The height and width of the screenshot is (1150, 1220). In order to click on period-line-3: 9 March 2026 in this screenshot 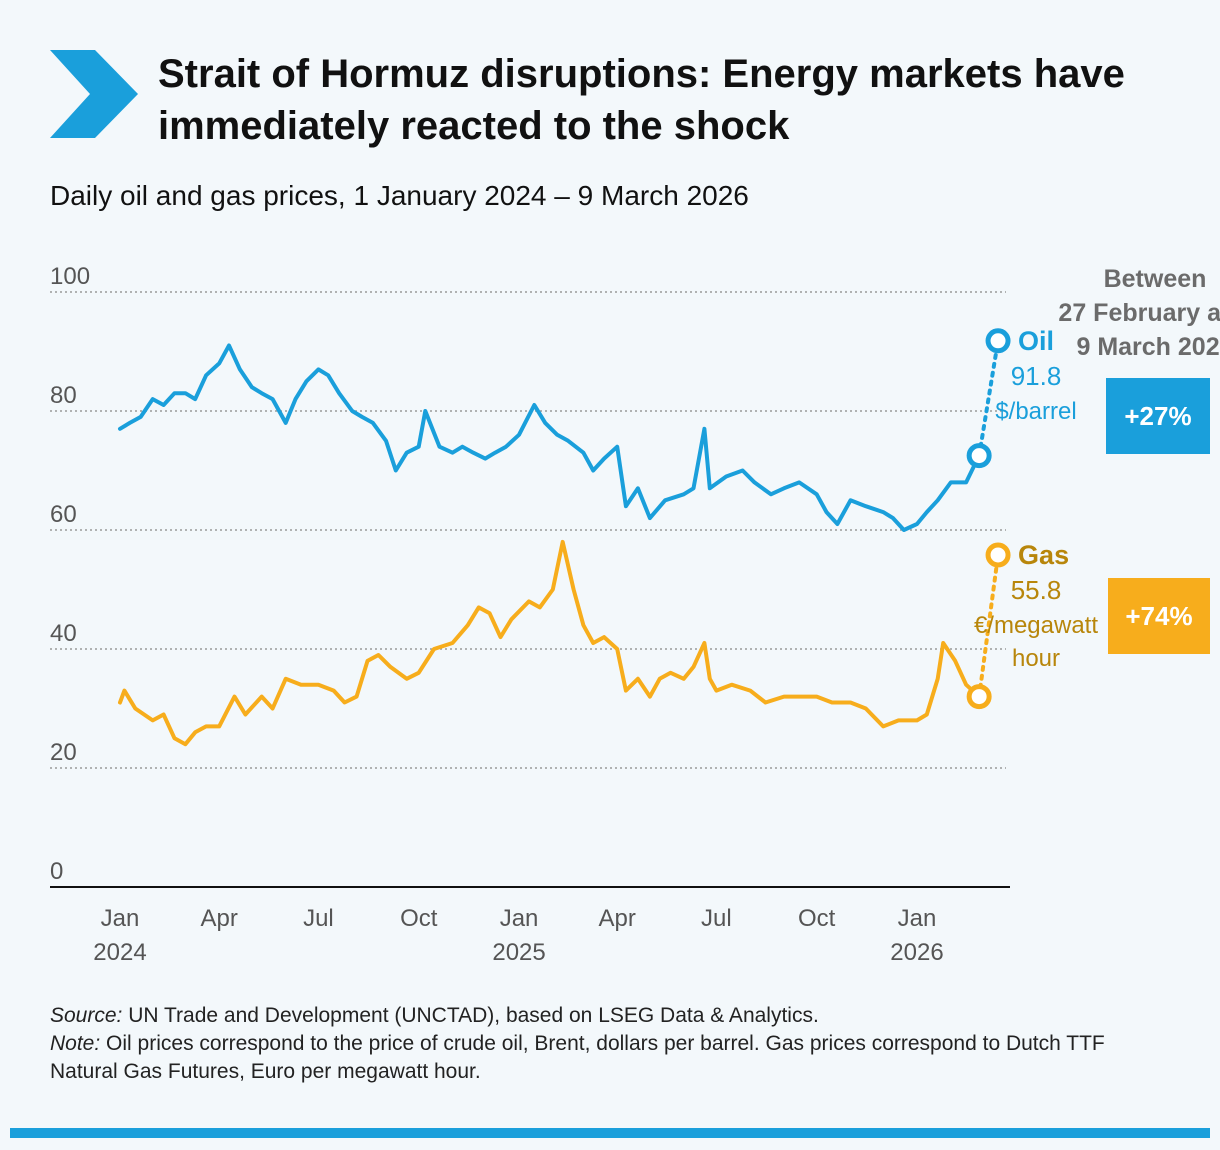, I will do `click(1148, 347)`.